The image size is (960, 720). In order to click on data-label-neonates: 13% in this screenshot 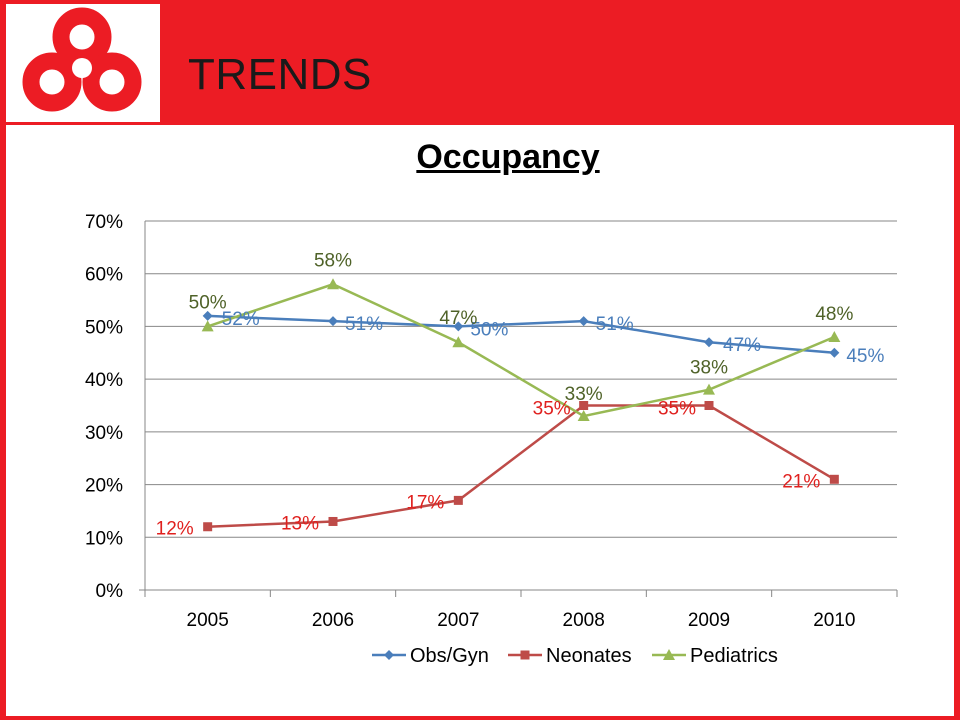, I will do `click(300, 523)`.